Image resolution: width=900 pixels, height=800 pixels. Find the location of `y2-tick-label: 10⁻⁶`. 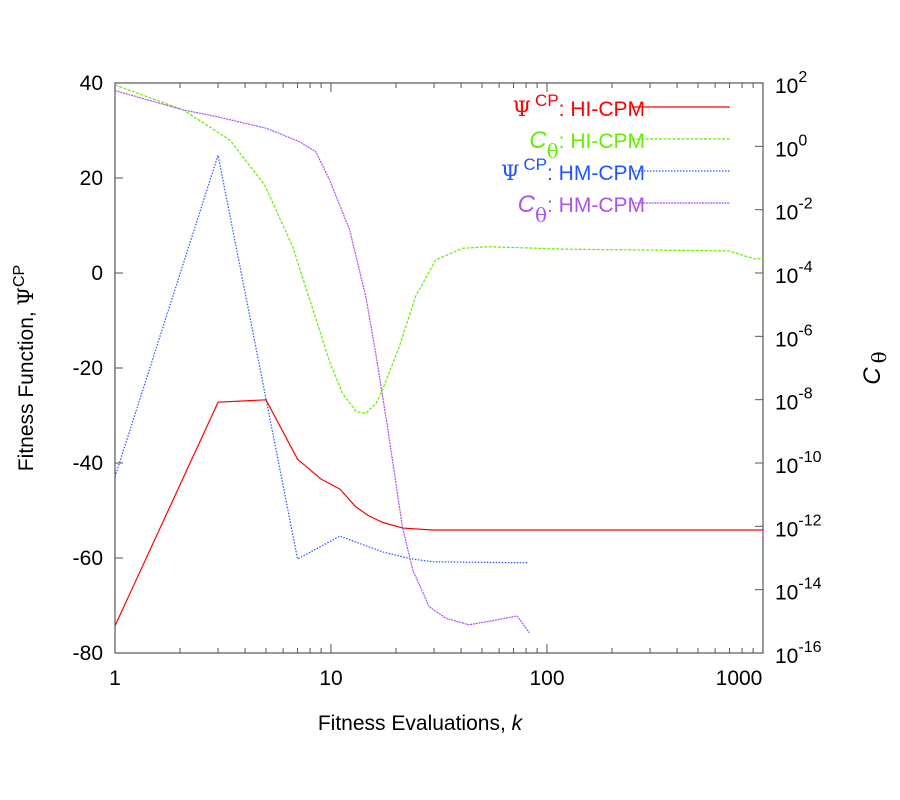

y2-tick-label: 10⁻⁶ is located at coordinates (794, 336).